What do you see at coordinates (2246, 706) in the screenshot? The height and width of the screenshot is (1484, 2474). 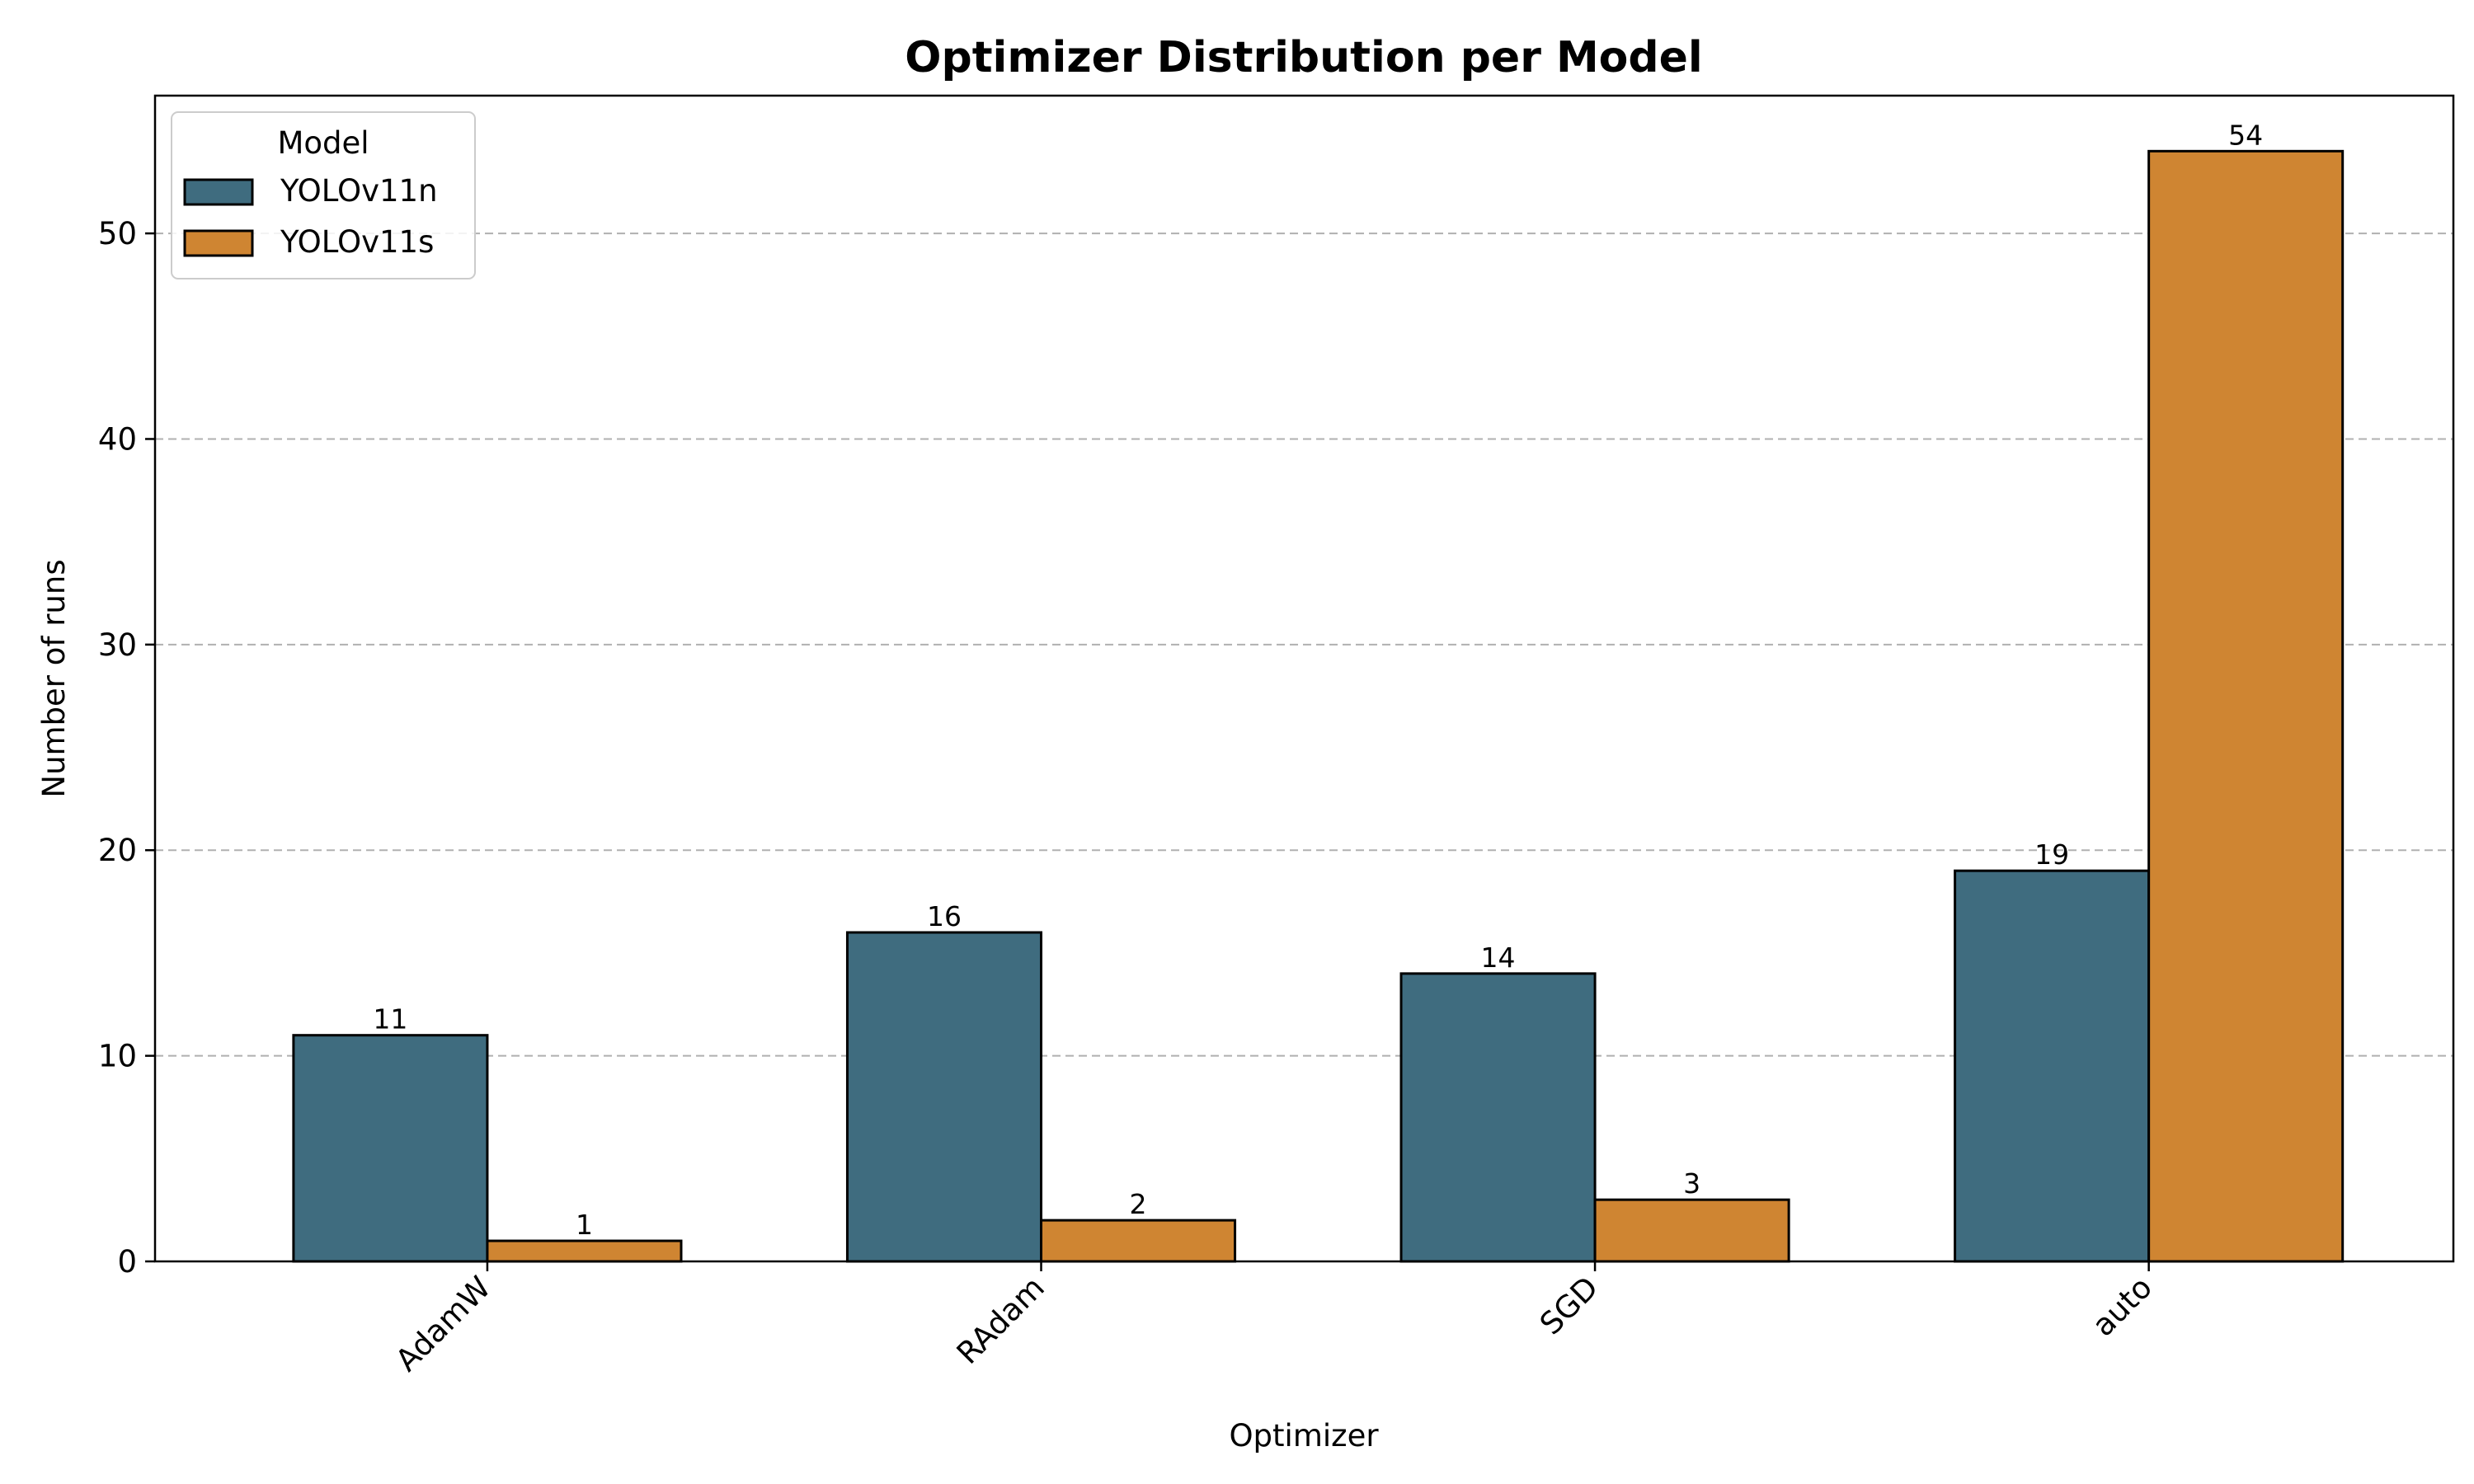 I see `bar-YOLOv11s-auto` at bounding box center [2246, 706].